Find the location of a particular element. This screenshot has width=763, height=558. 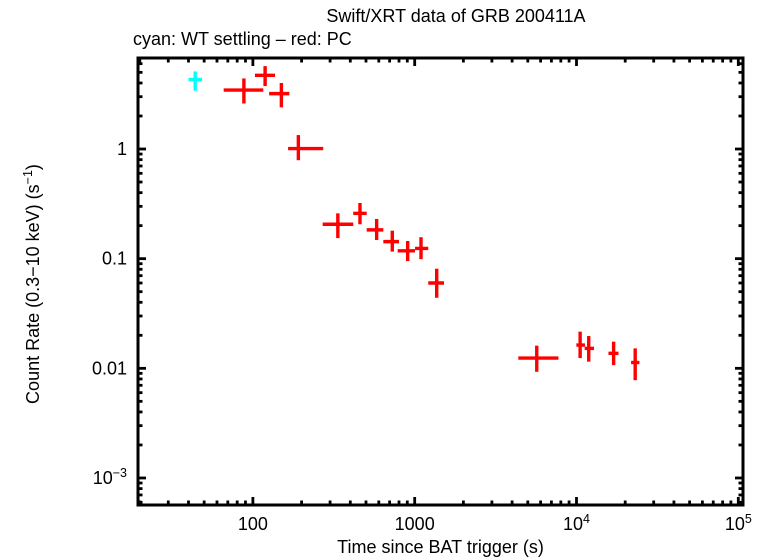

x-tick-label: 1000 is located at coordinates (415, 524).